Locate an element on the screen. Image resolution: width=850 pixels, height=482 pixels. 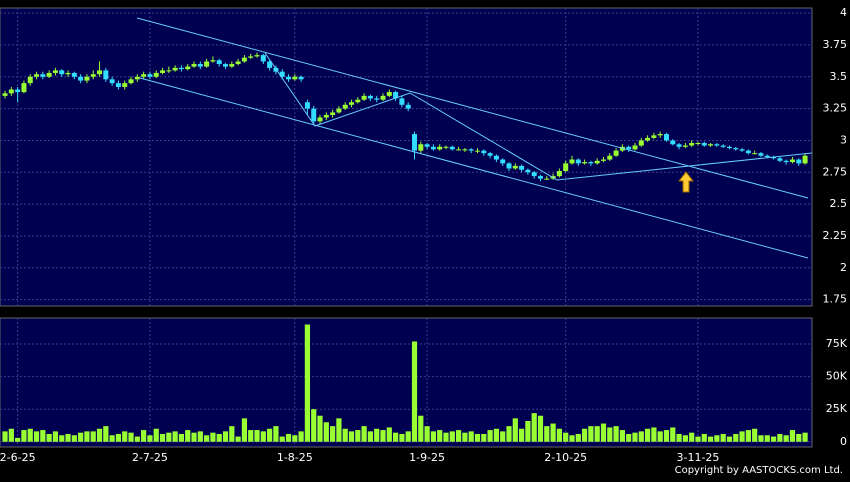
x-tick-label: 1-9-25 is located at coordinates (427, 457).